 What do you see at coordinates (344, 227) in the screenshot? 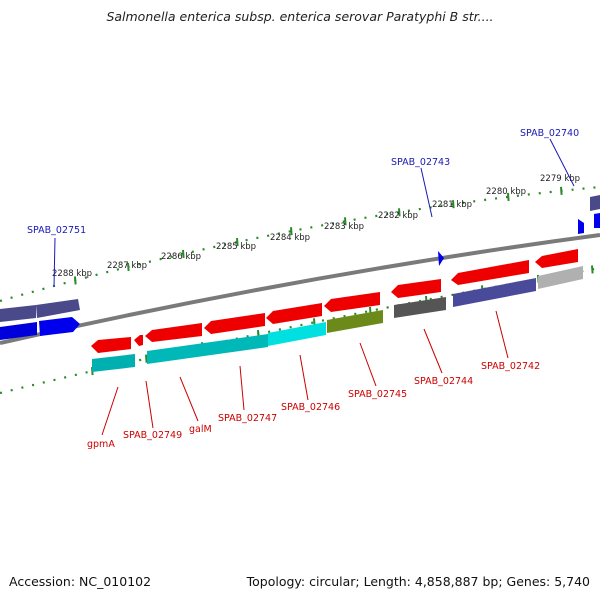
I see `scale-label: 2283 kbp` at bounding box center [344, 227].